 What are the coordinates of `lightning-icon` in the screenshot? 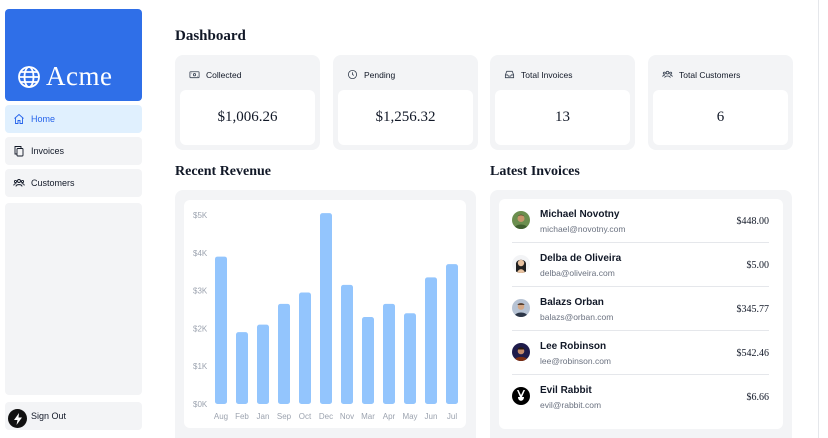 It's located at (17, 418).